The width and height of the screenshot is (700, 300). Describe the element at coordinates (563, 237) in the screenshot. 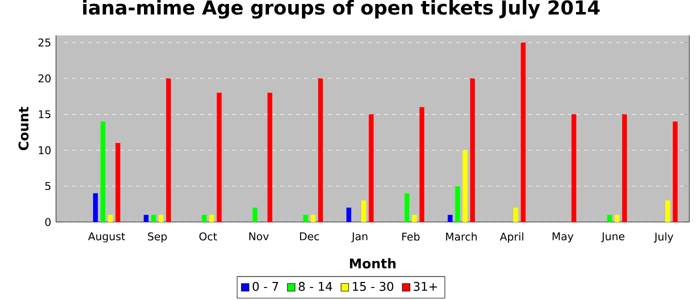

I see `x-tick-label: May` at that location.